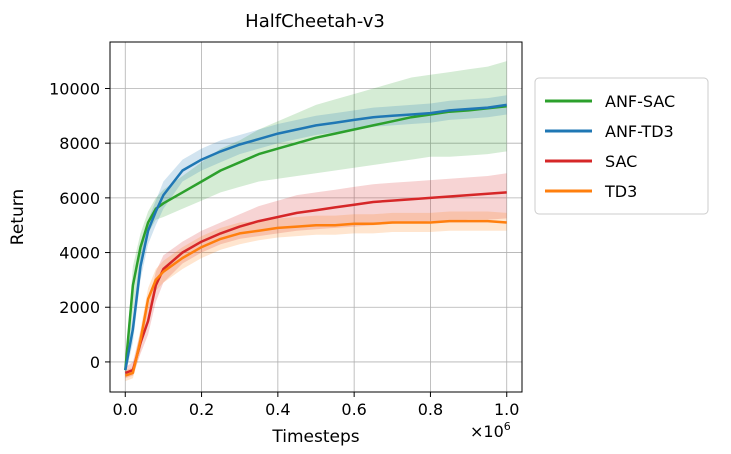  Describe the element at coordinates (125, 409) in the screenshot. I see `x-tick-label: 0.0` at that location.